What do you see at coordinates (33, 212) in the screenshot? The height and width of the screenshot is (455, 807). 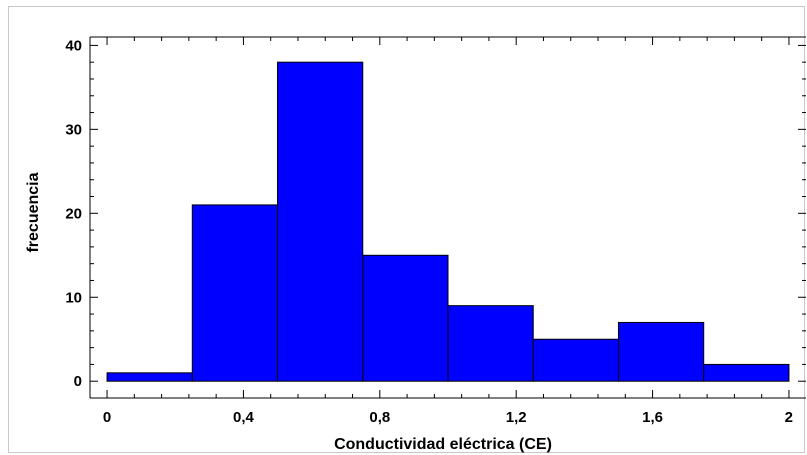 I see `y-axis-label: frecuencia` at bounding box center [33, 212].